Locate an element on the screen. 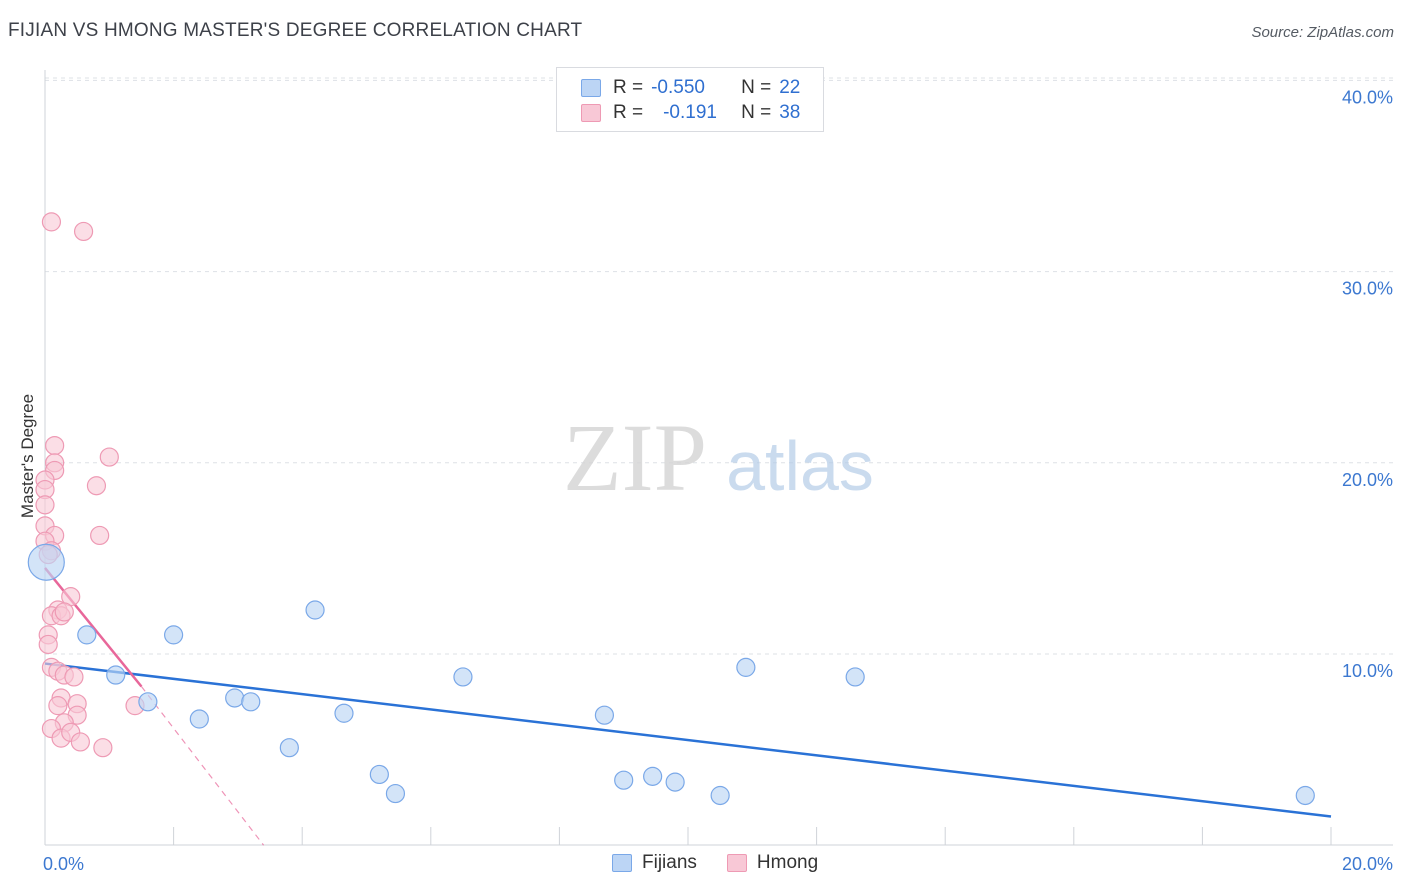  r-value: -0.550 is located at coordinates (678, 87).